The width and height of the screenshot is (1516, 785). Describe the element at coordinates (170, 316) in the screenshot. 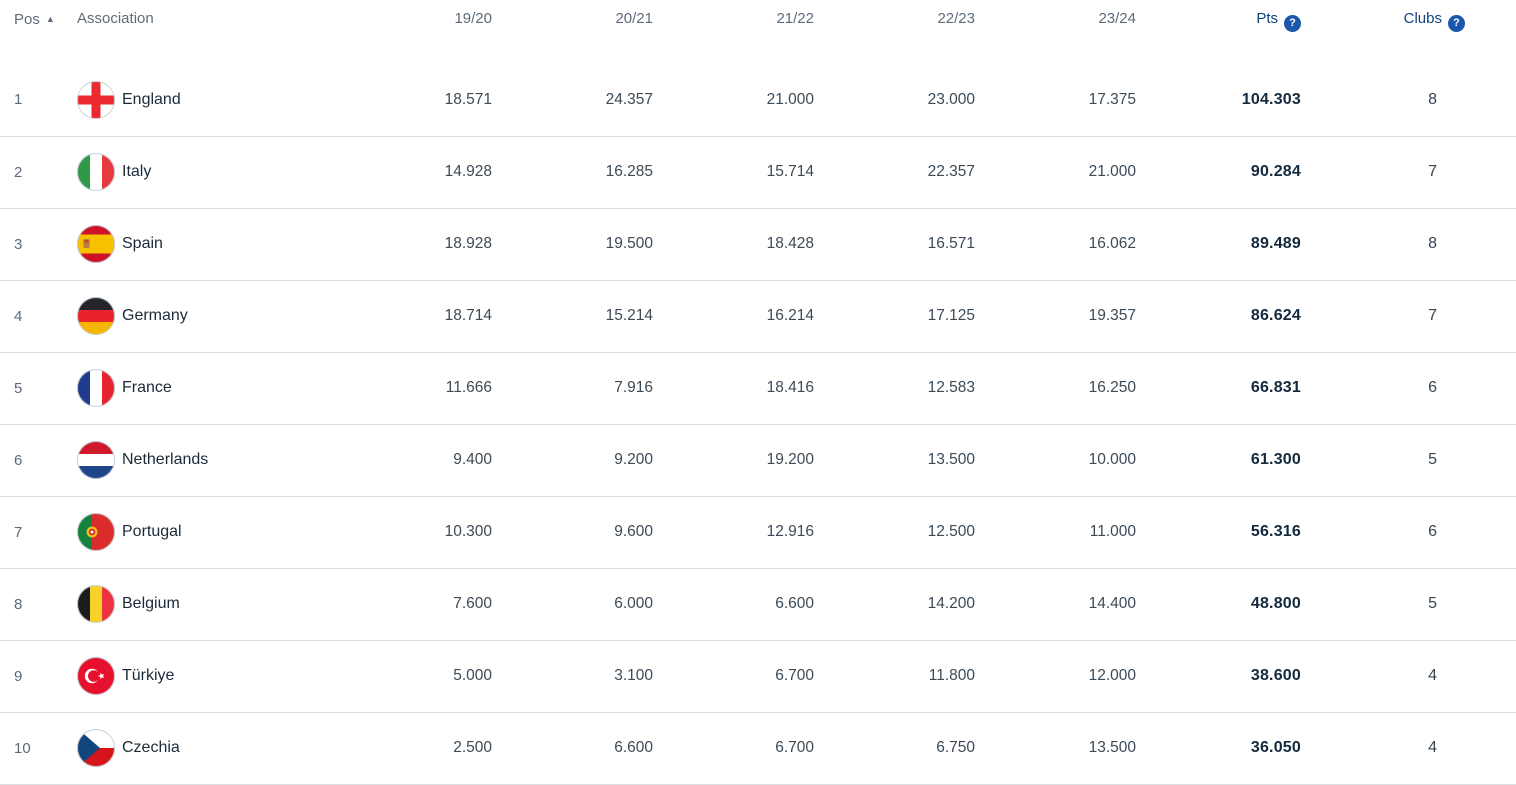

I see `association-cell: Germany` at that location.